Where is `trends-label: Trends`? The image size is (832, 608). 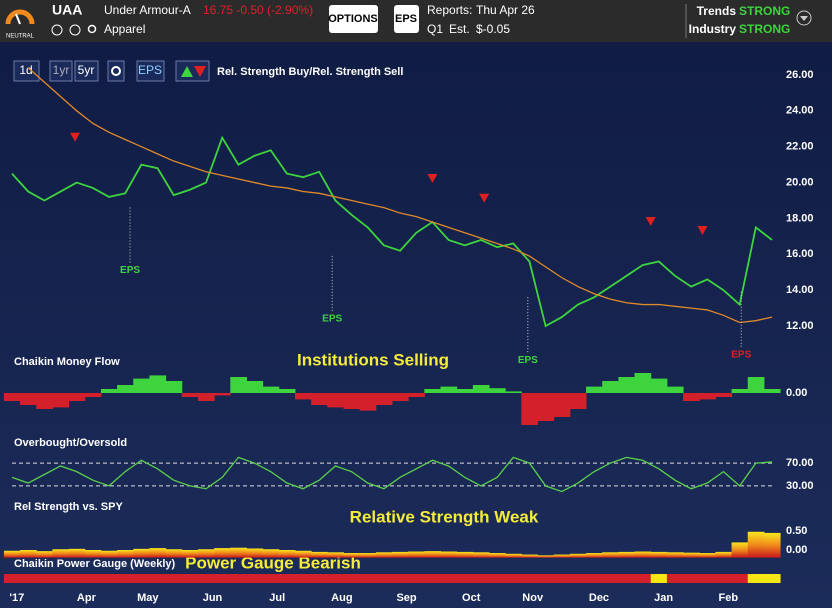
trends-label: Trends is located at coordinates (717, 11).